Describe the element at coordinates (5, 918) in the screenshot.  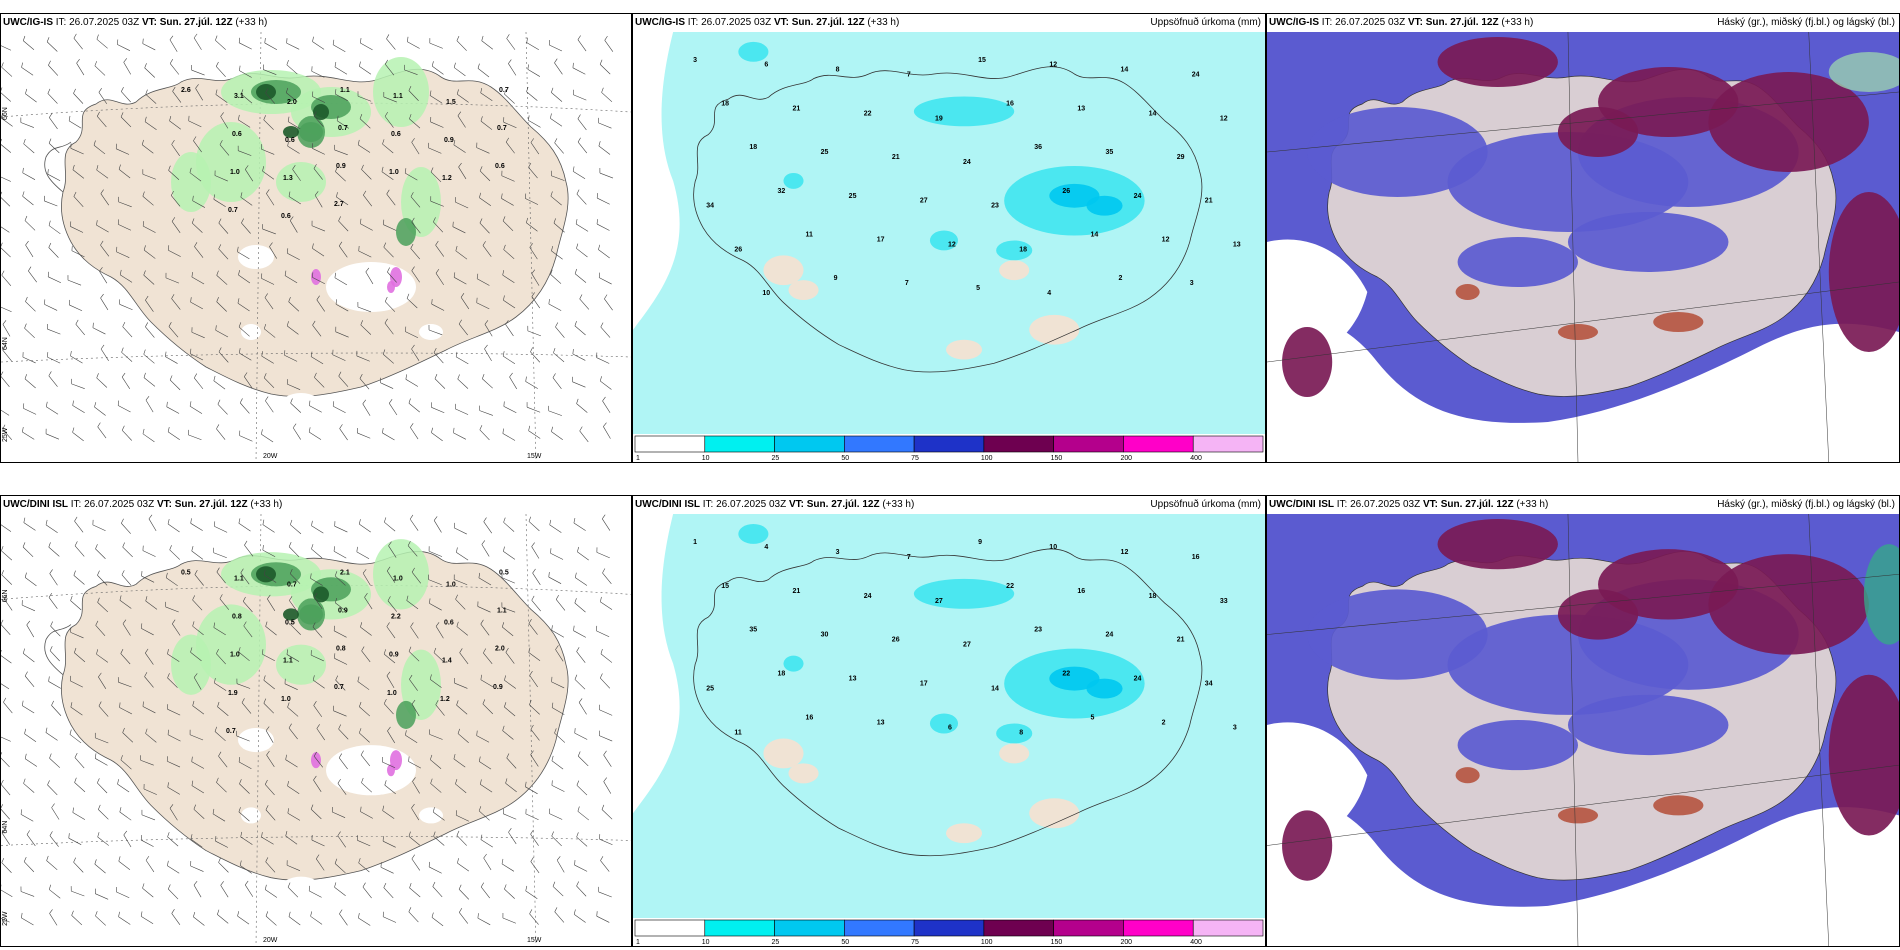
I see `axis-label: 25W` at that location.